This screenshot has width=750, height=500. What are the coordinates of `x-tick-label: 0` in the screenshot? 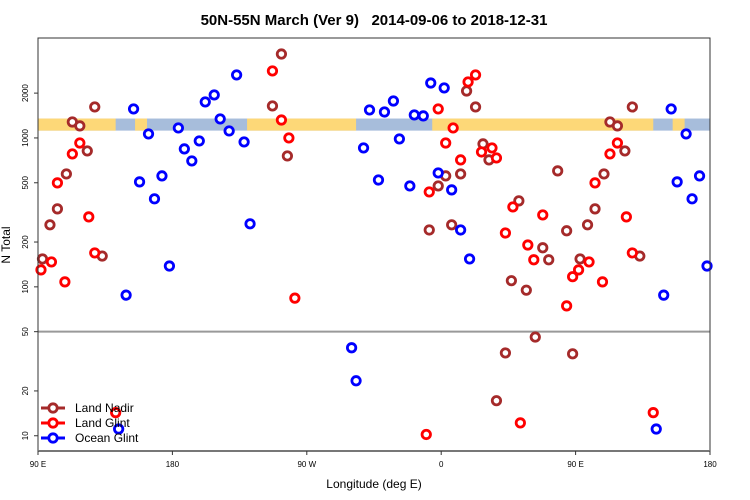 It's located at (441, 464).